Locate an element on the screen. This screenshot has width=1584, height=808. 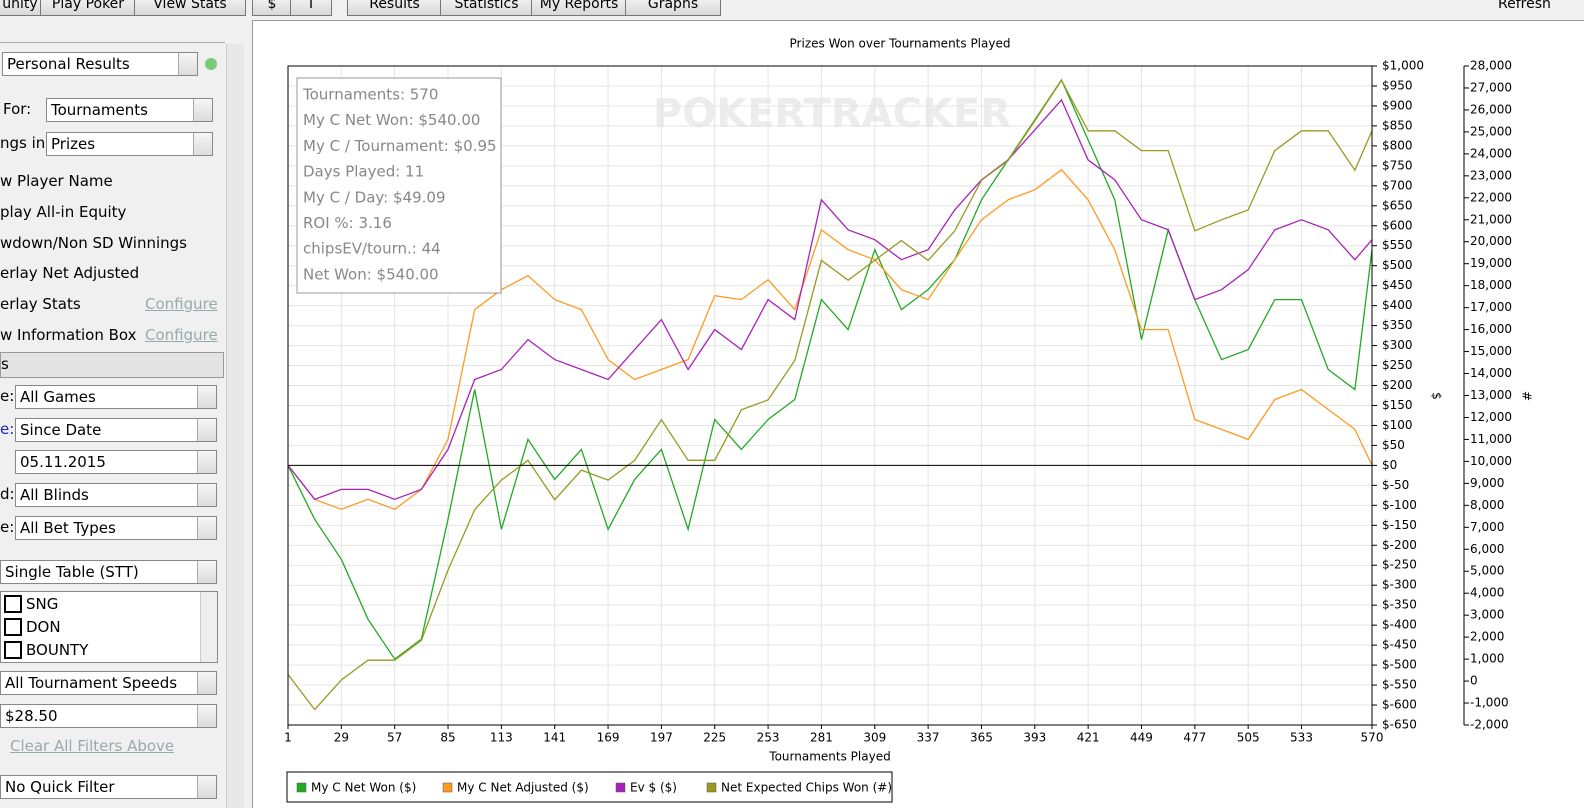
tick-label: $50 is located at coordinates (1393, 445).